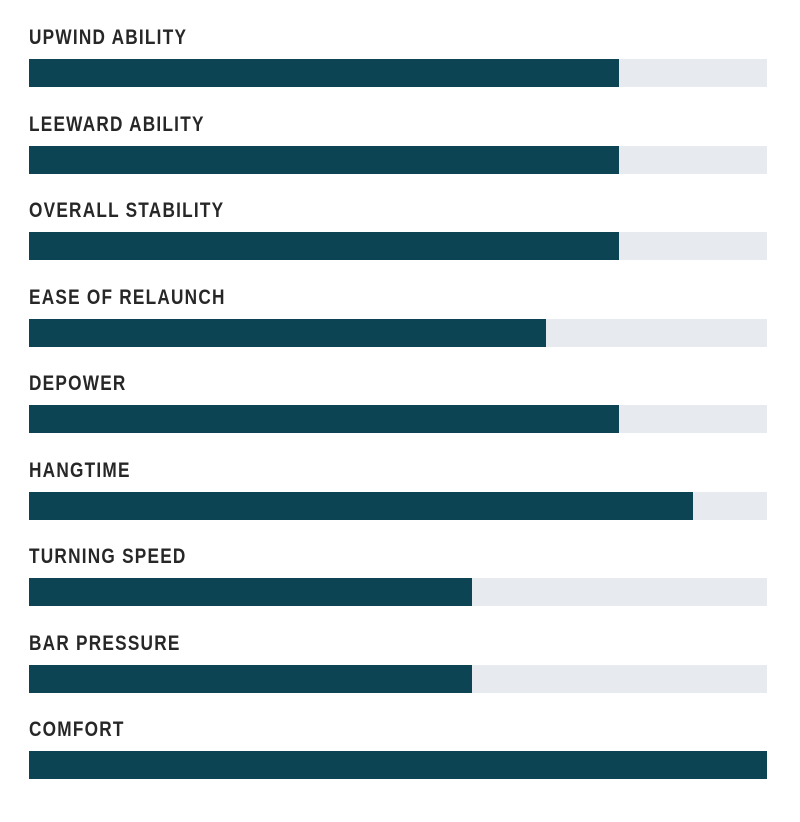 The height and width of the screenshot is (822, 800). I want to click on rating-row: TURNING SPEED, so click(398, 588).